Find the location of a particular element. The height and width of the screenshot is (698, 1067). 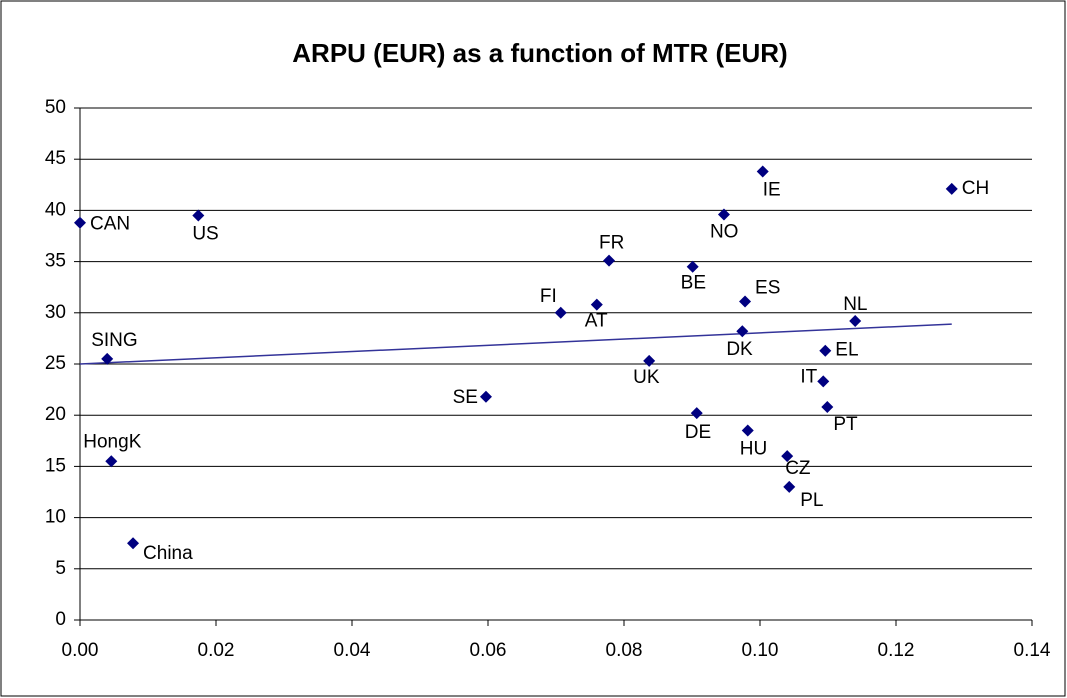

y-tick-label: 50 is located at coordinates (55, 107).